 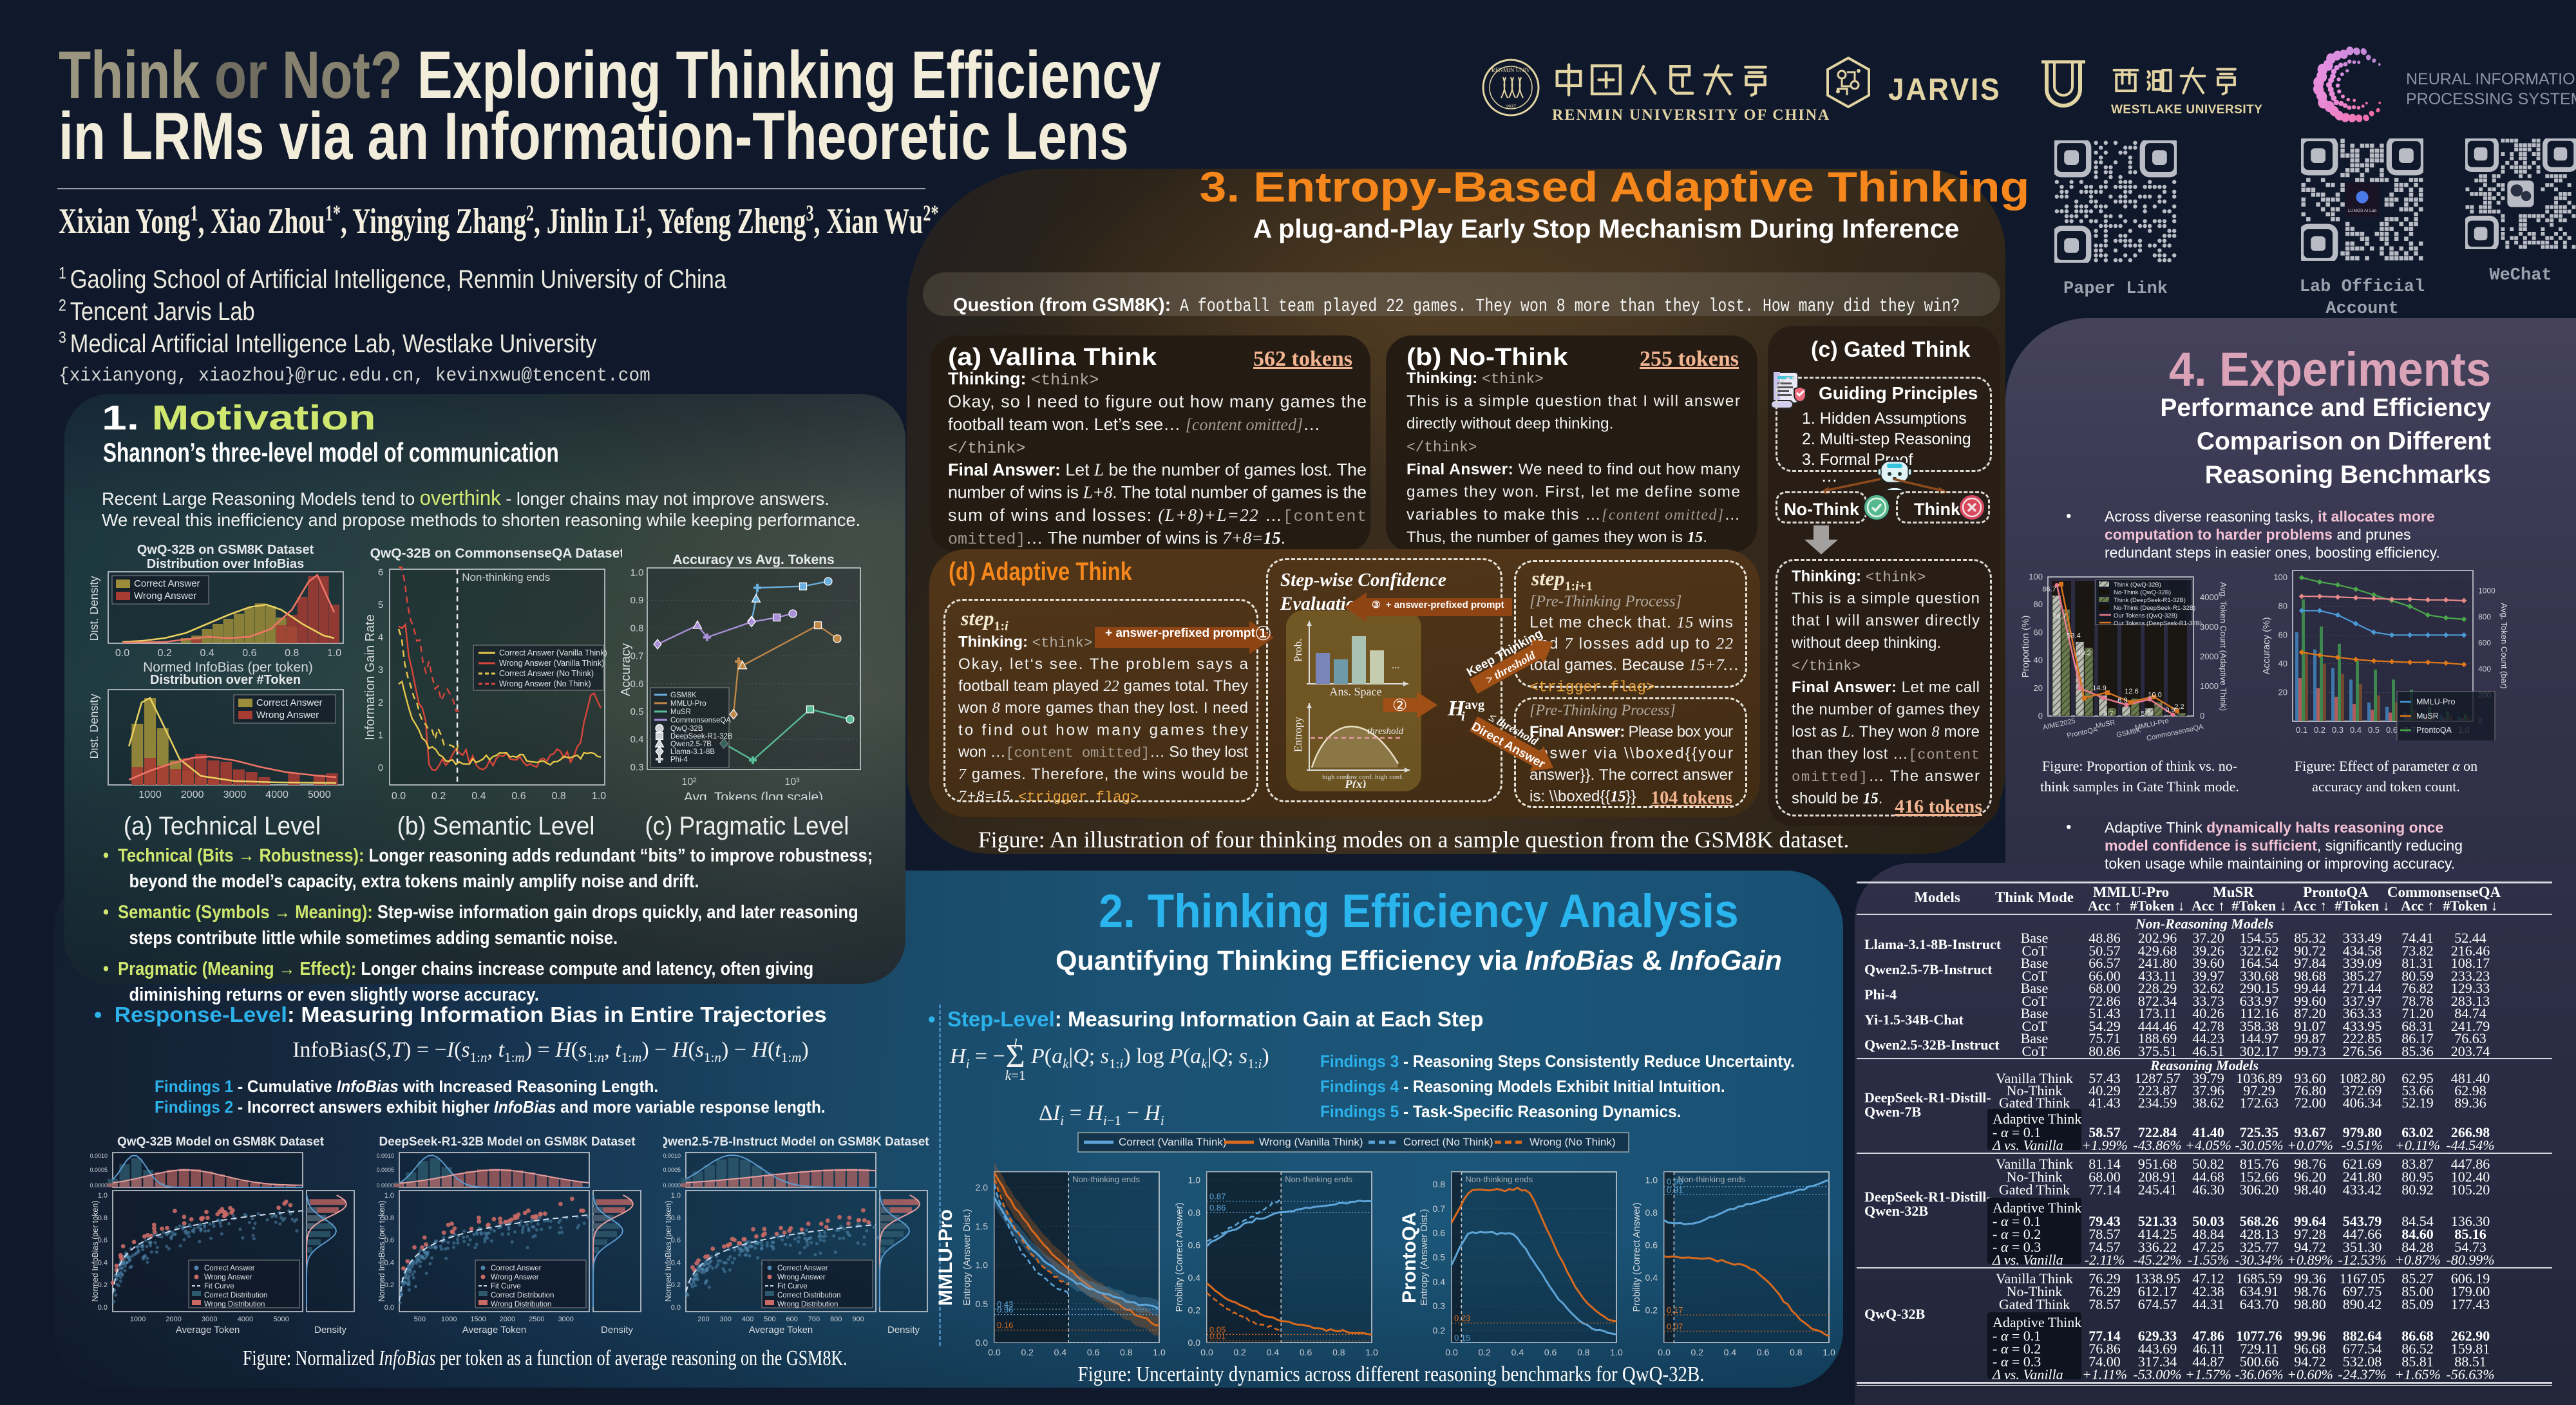 What do you see at coordinates (791, 1319) in the screenshot?
I see `svg-text: 600` at bounding box center [791, 1319].